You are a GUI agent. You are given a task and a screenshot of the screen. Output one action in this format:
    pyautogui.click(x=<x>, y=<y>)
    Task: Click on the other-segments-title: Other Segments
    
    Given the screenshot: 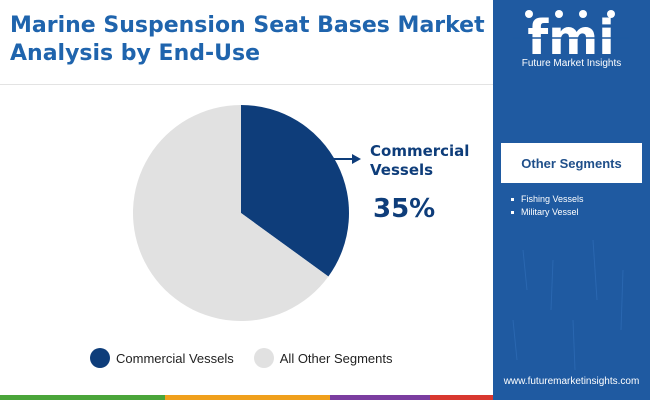 What is the action you would take?
    pyautogui.click(x=571, y=163)
    